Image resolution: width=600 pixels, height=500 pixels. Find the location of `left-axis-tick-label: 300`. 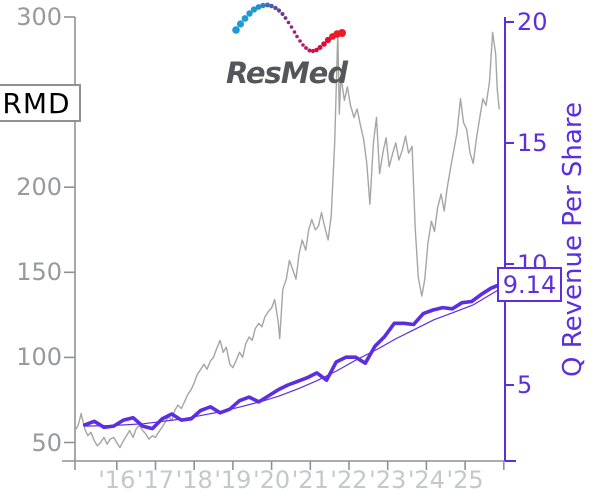

left-axis-tick-label: 300 is located at coordinates (39, 17).